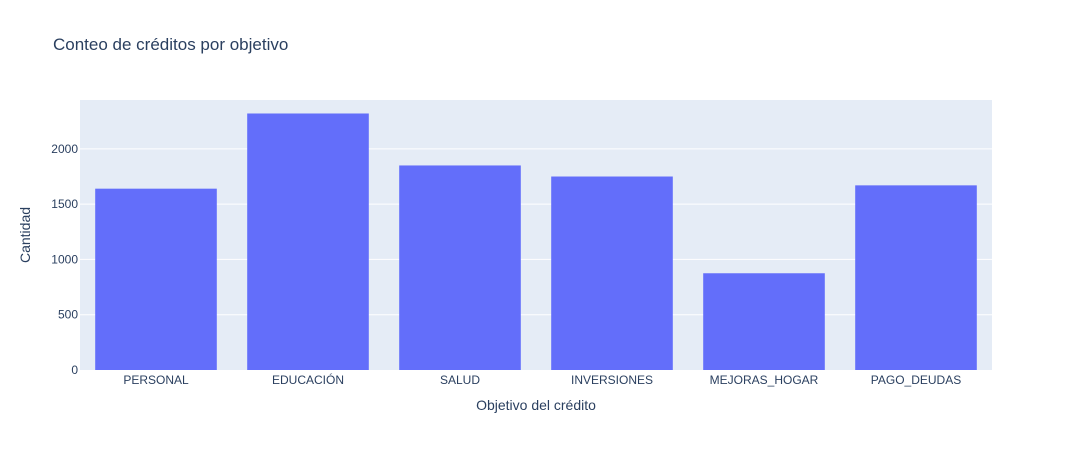 The image size is (1072, 450). Describe the element at coordinates (612, 273) in the screenshot. I see `bar-inversiones` at that location.